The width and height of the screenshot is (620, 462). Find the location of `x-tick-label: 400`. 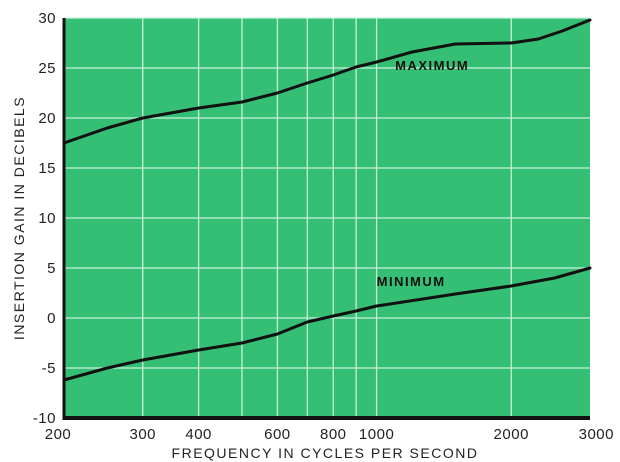

x-tick-label: 400 is located at coordinates (198, 434).